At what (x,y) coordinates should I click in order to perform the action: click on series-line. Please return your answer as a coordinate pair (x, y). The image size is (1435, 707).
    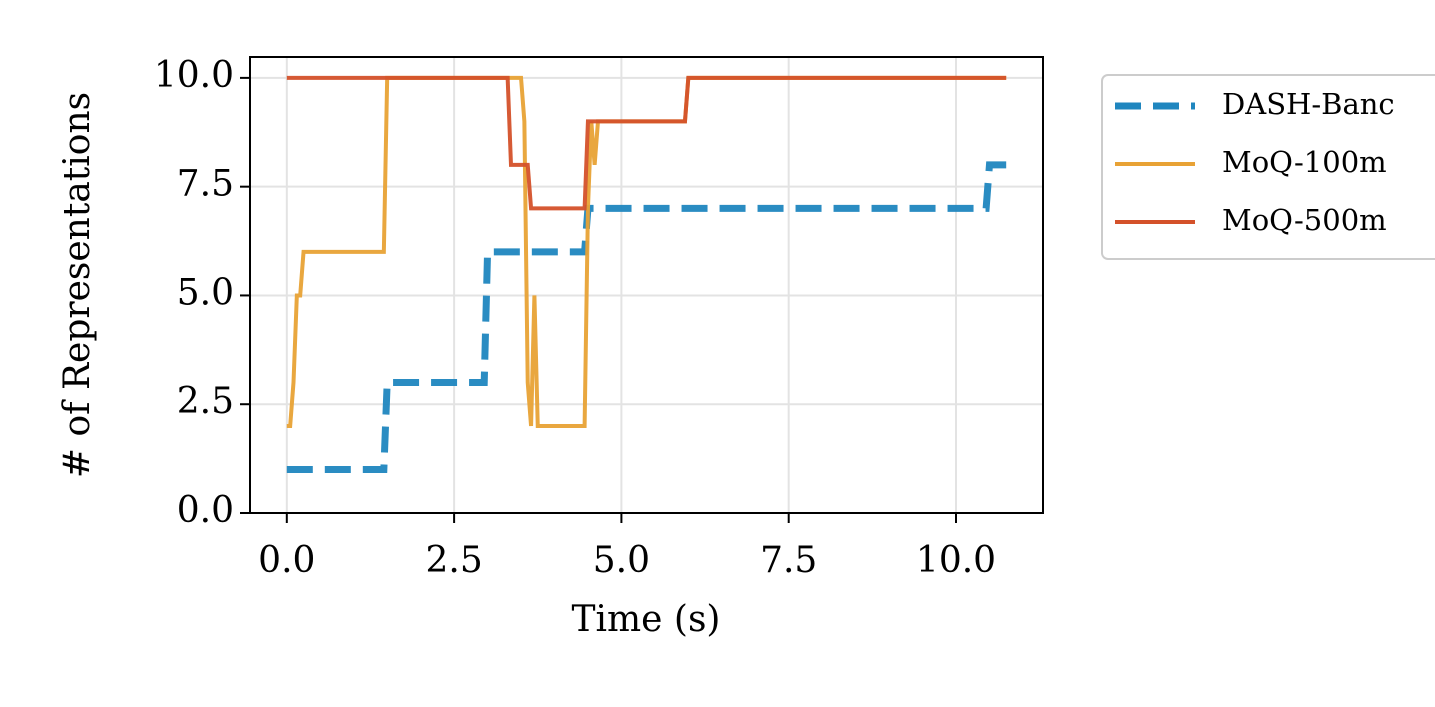
    Looking at the image, I should click on (646, 143).